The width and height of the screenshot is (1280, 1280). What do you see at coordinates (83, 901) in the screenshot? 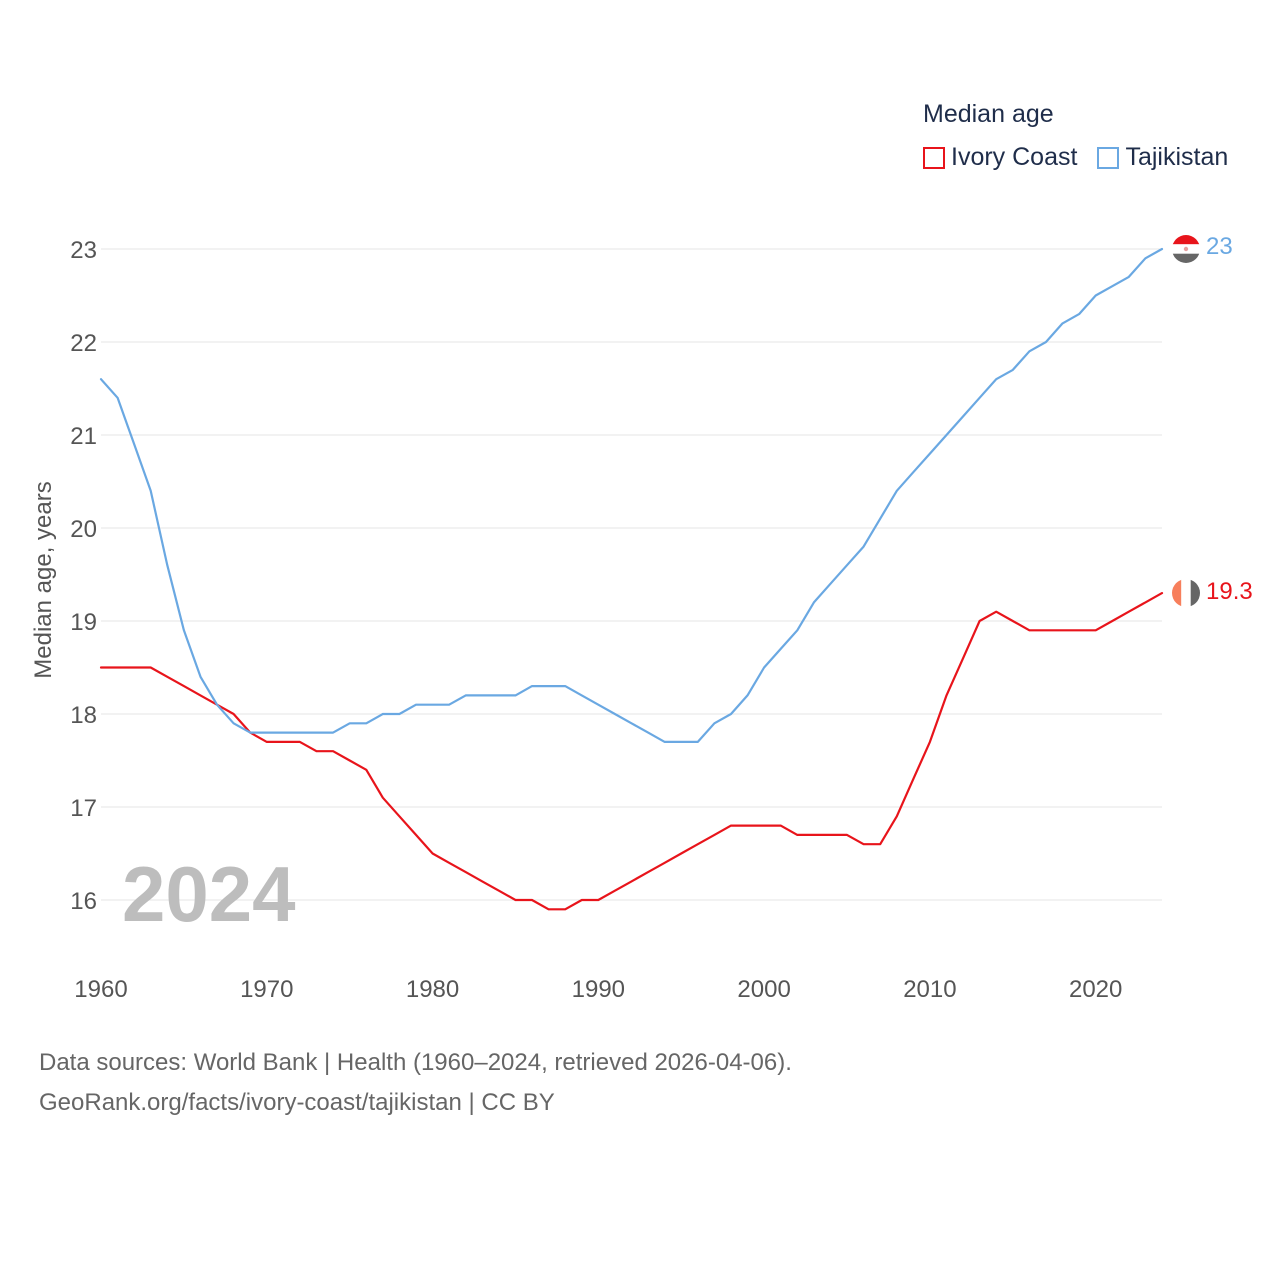
I see `y-tick-label-16: 16` at bounding box center [83, 901].